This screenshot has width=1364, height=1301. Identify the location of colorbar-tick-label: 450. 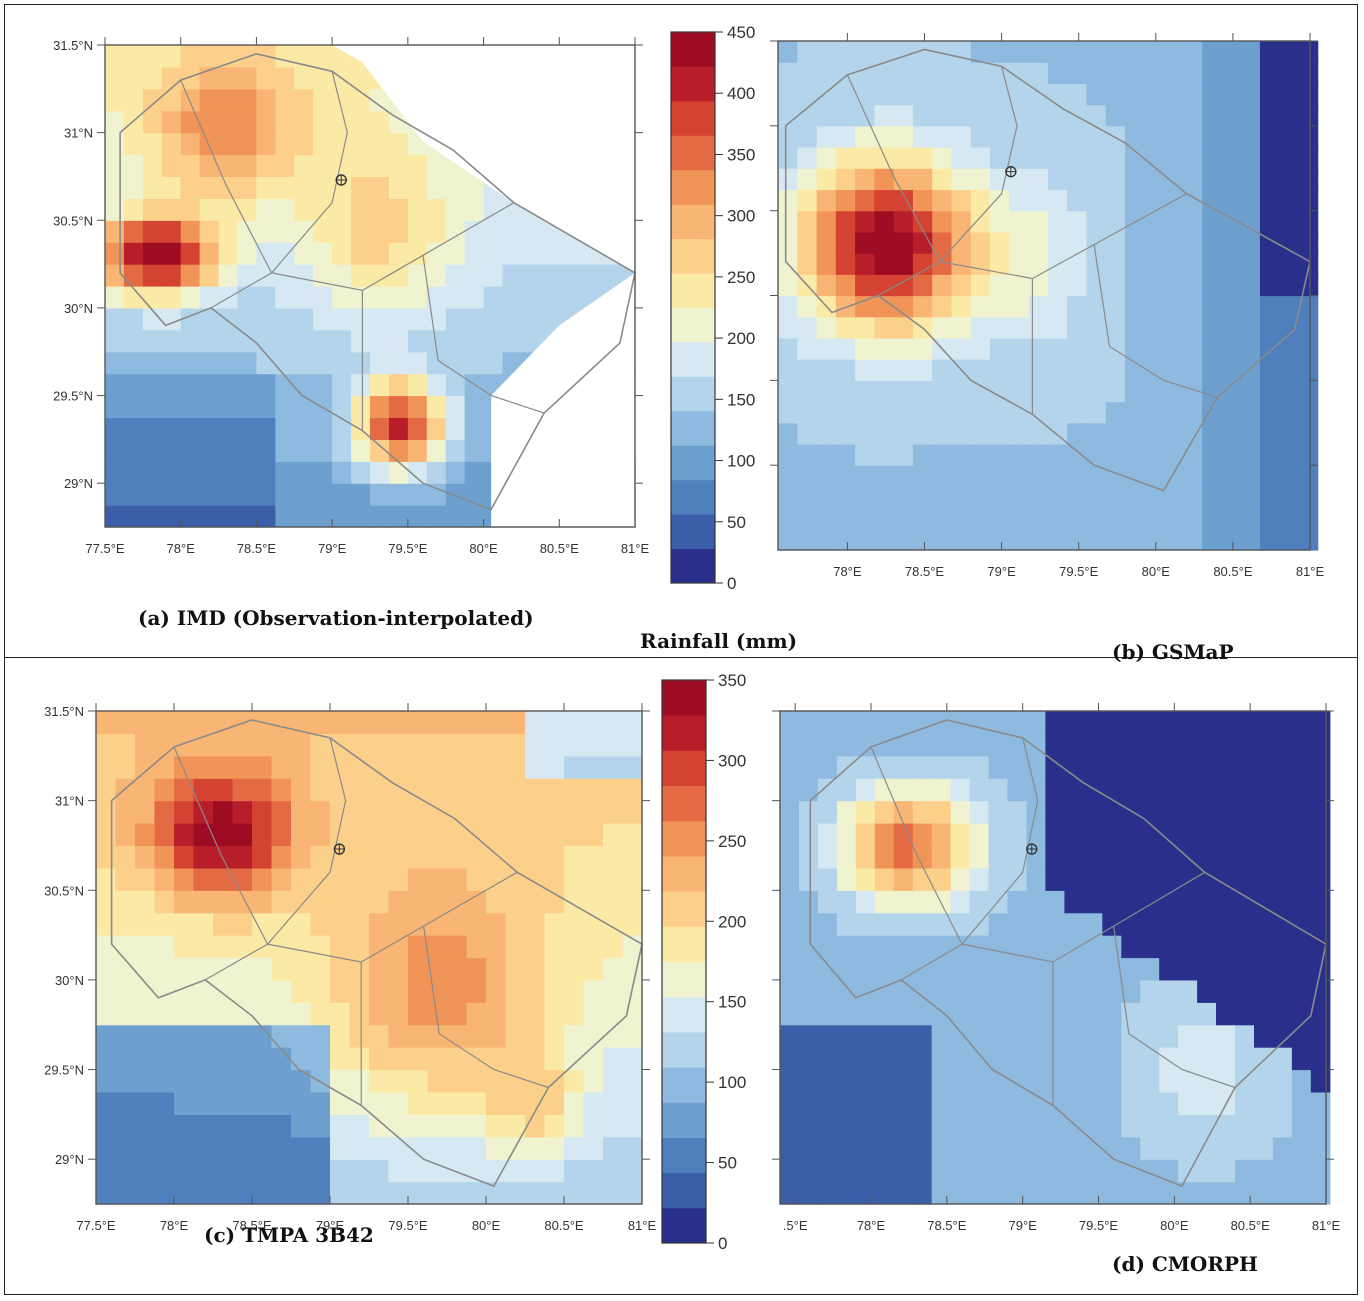
(741, 32).